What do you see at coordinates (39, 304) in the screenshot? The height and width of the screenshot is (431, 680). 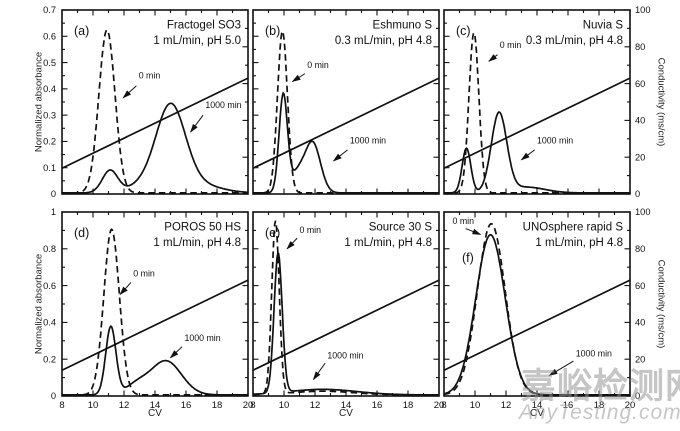 I see `y-axis-label-left-bottom: Normalized absorbance` at bounding box center [39, 304].